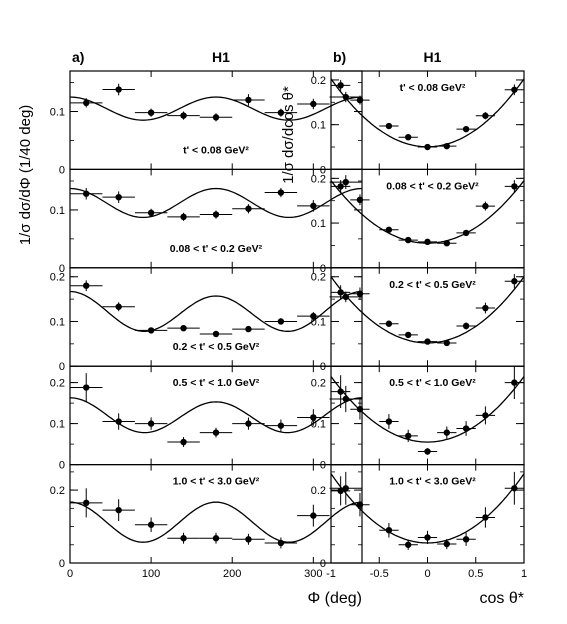 This screenshot has height=624, width=567. What do you see at coordinates (418, 221) in the screenshot?
I see `subpanel-2: 0 0.1 0.2 0.08 < t' < 0.2 GeV²` at bounding box center [418, 221].